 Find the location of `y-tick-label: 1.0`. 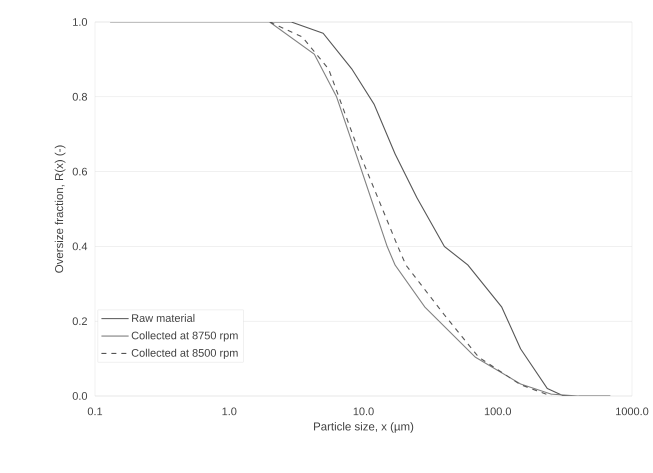

y-tick-label: 1.0 is located at coordinates (80, 22).